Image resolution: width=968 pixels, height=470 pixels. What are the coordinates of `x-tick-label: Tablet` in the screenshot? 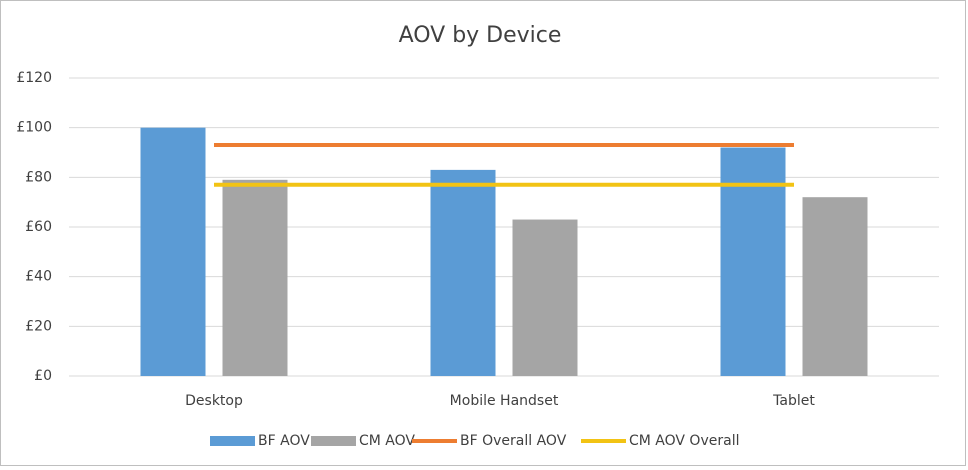 It's located at (793, 401).